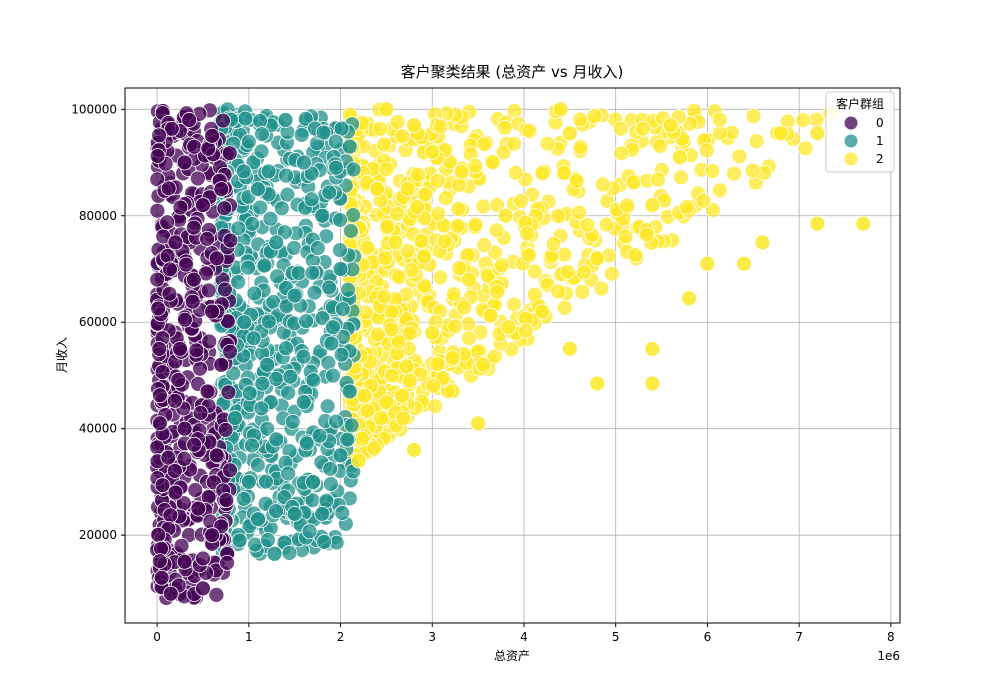 The width and height of the screenshot is (1000, 700). I want to click on x-tick-label: 3, so click(432, 637).